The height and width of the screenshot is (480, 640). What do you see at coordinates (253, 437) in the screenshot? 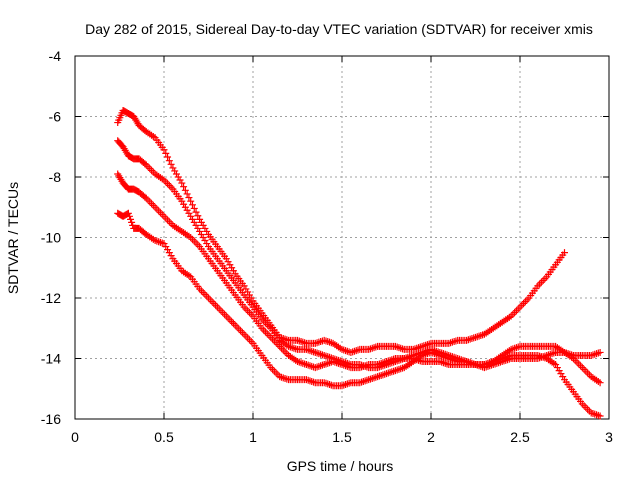
I see `x-tick-label: 1` at bounding box center [253, 437].